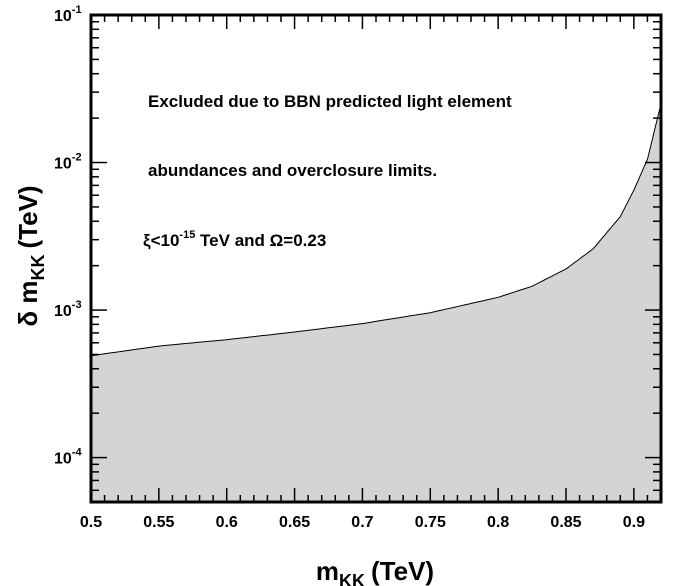  What do you see at coordinates (327, 571) in the screenshot?
I see `x-axis-label-main: m` at bounding box center [327, 571].